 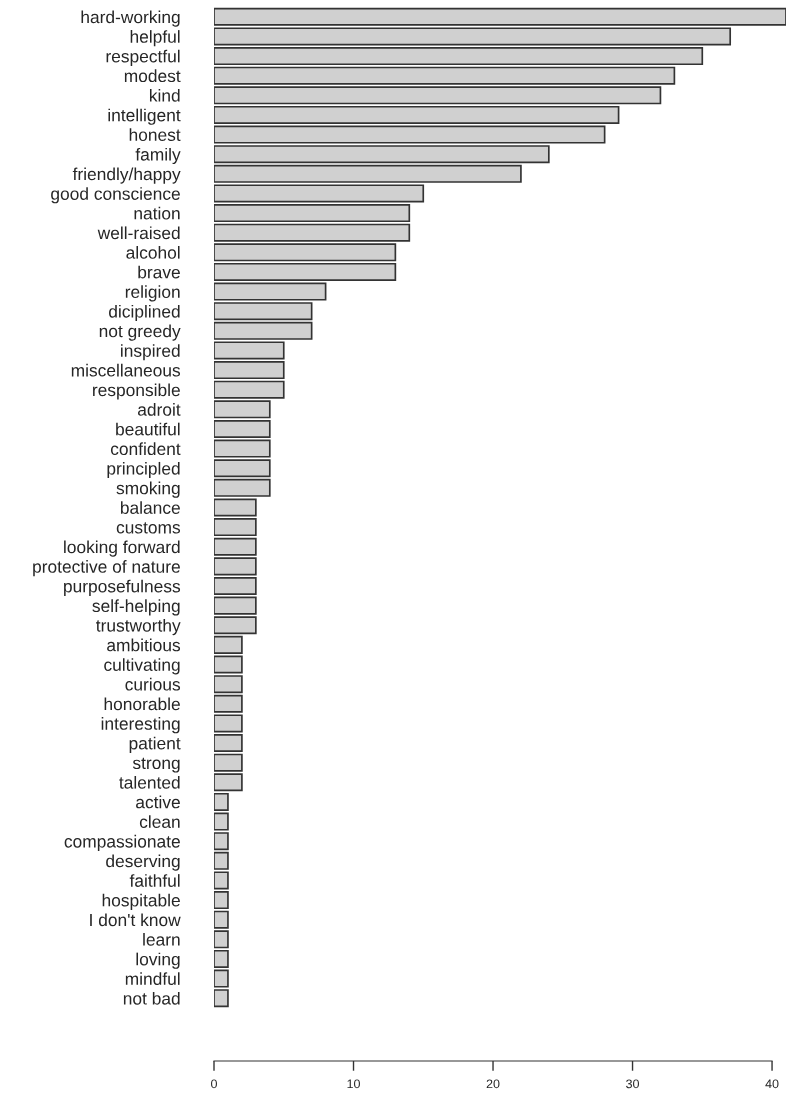 What do you see at coordinates (122, 548) in the screenshot?
I see `y-tick-label: looking forward` at bounding box center [122, 548].